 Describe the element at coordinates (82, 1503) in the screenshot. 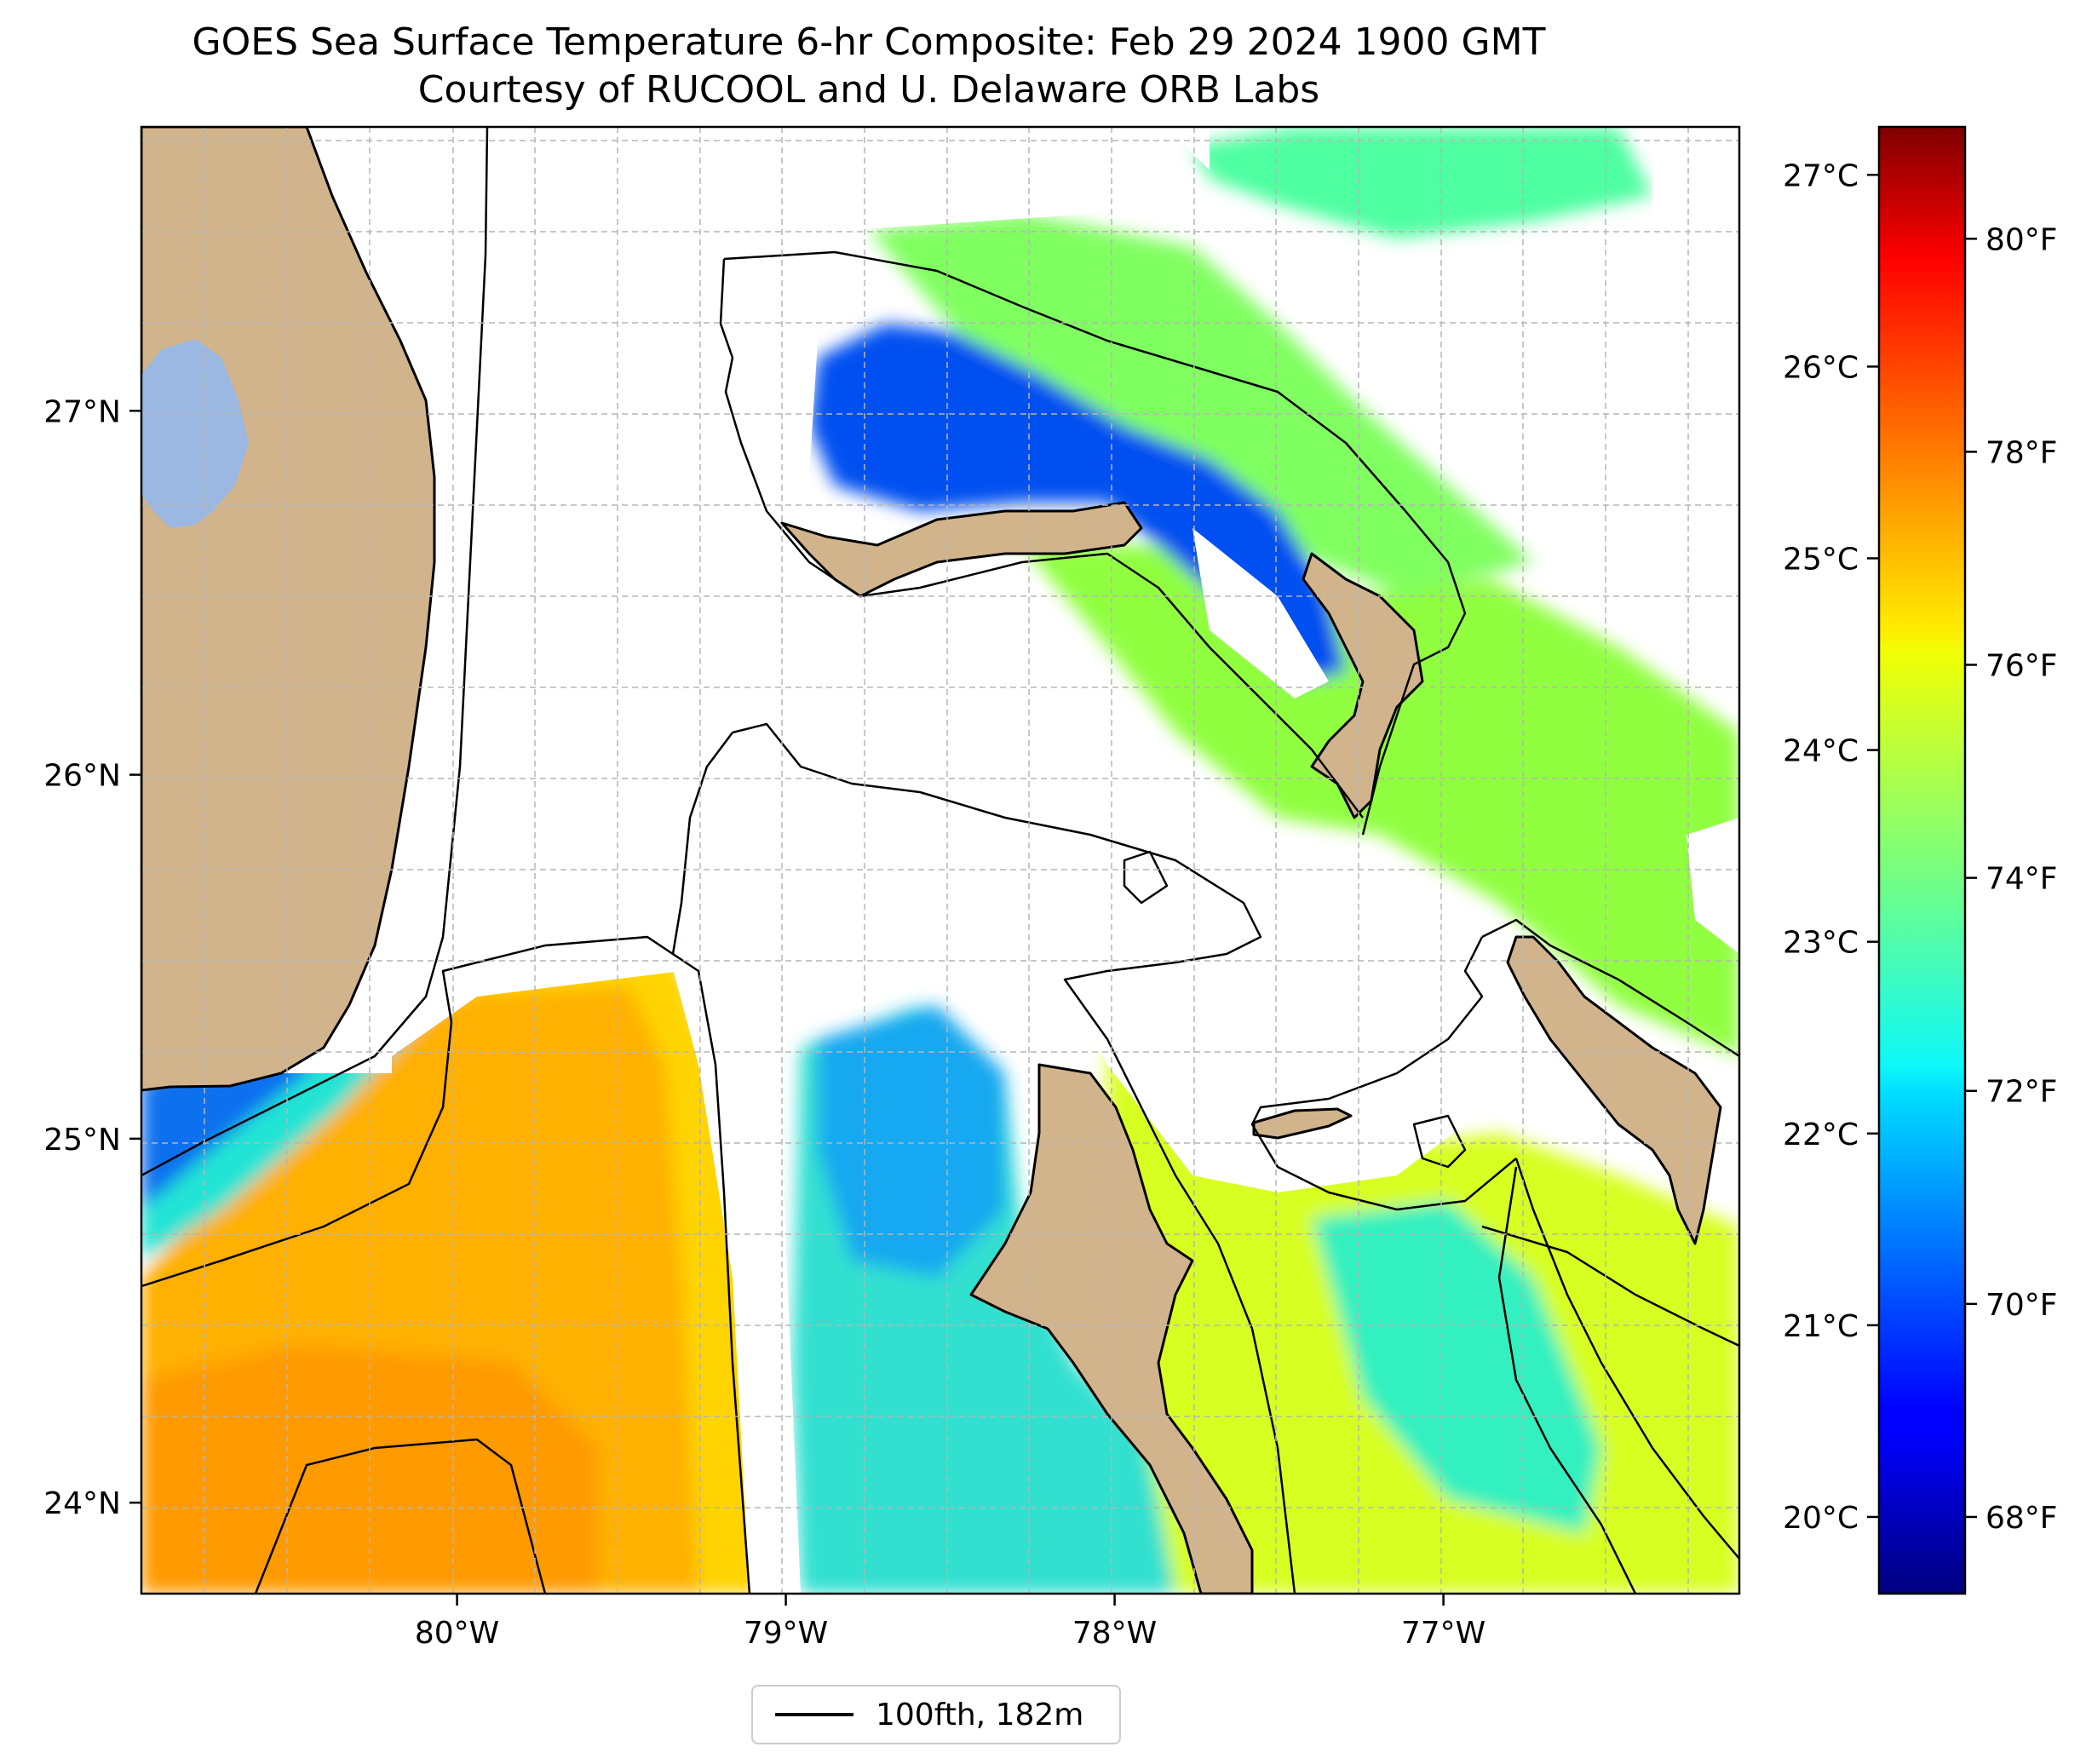

I see `lat-tick-label: 24°N` at that location.